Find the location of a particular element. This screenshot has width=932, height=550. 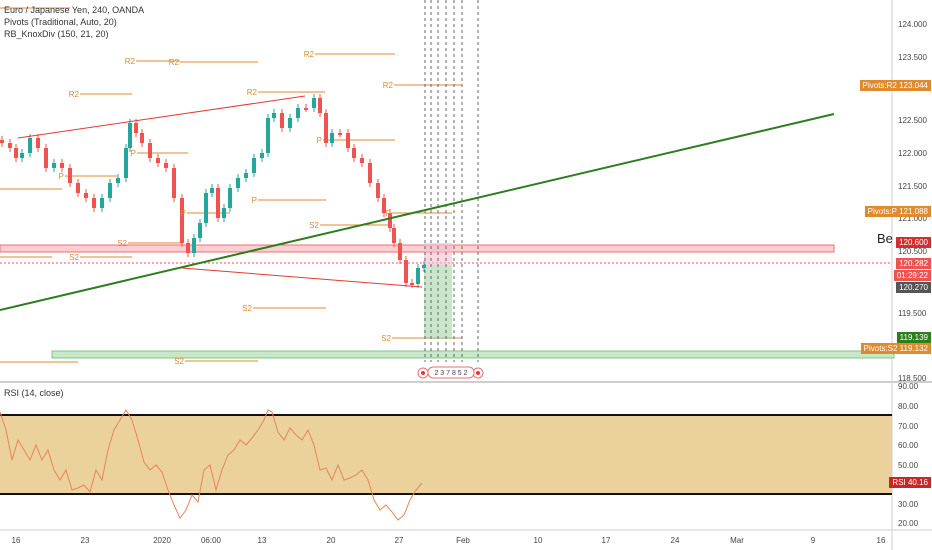

price-badge: 119.139 is located at coordinates (913, 337).